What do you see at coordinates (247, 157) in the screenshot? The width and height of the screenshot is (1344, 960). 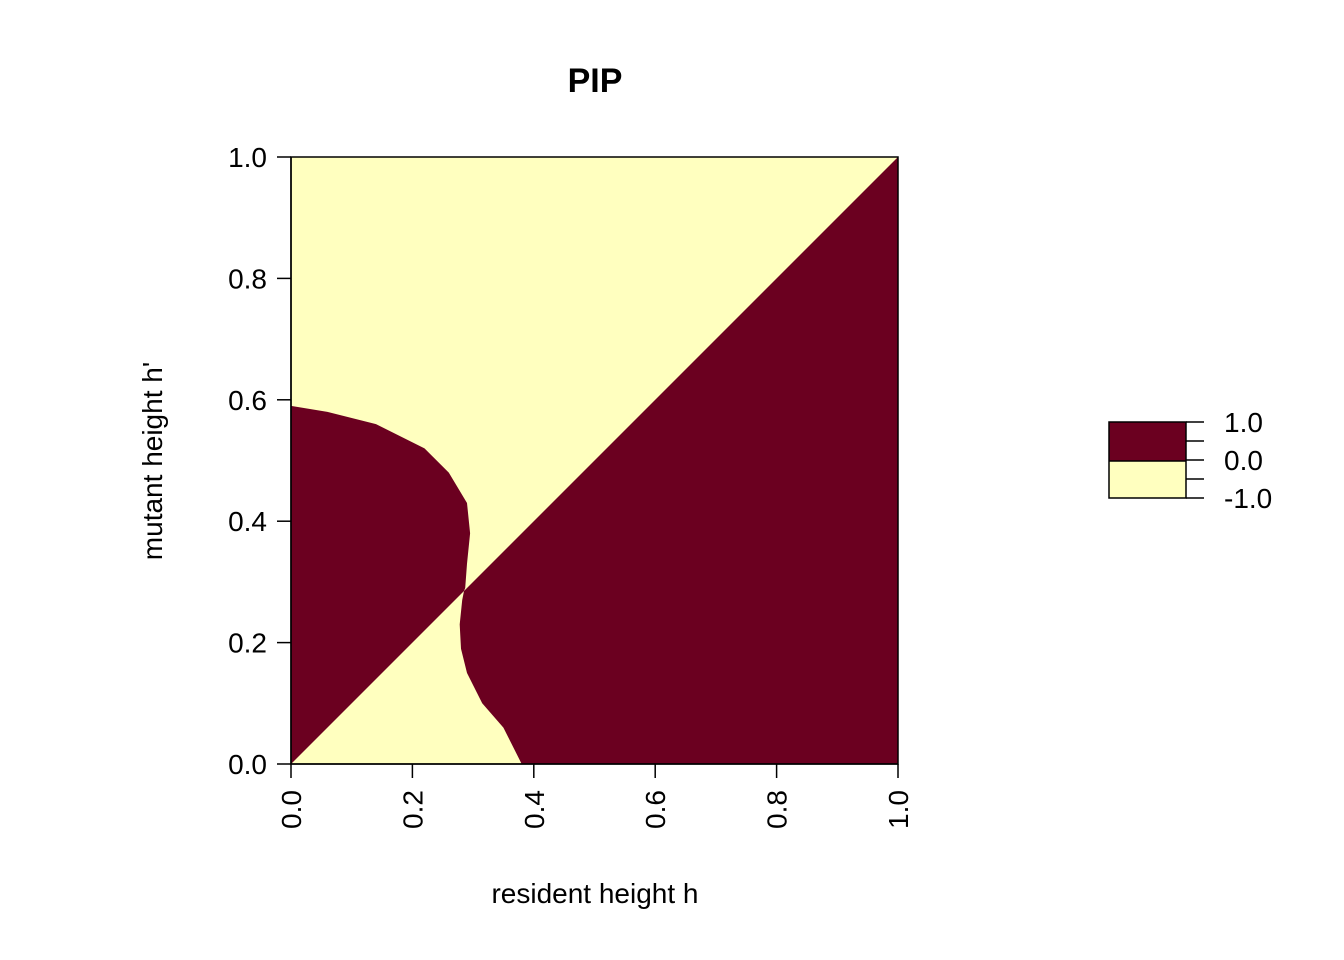 I see `y-tick-label: 1.0` at bounding box center [247, 157].